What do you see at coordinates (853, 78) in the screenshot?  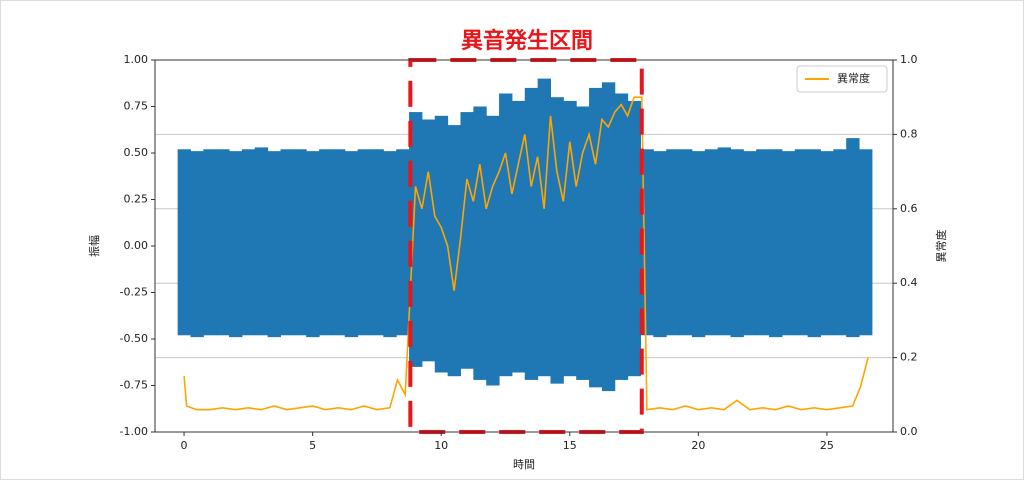 I see `legend-label: 異常度` at bounding box center [853, 78].